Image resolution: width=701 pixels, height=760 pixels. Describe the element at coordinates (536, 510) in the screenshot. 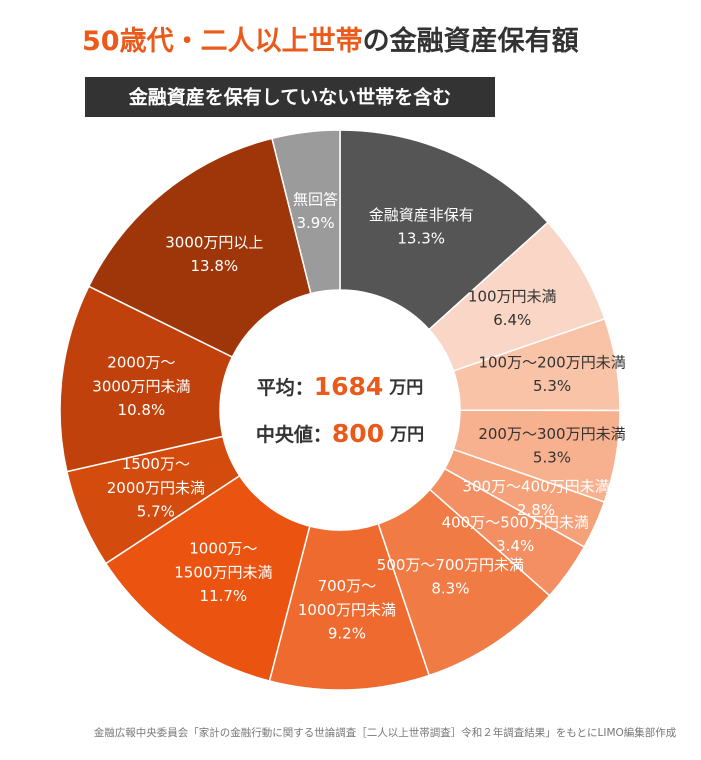

I see `value-label: 2.8%` at that location.